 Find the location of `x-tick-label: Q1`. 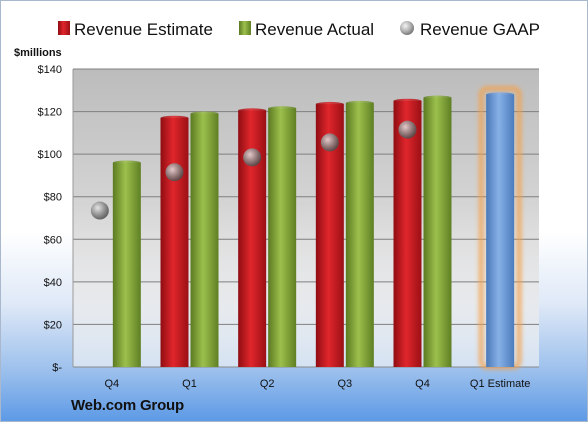

x-tick-label: Q1 is located at coordinates (189, 384).